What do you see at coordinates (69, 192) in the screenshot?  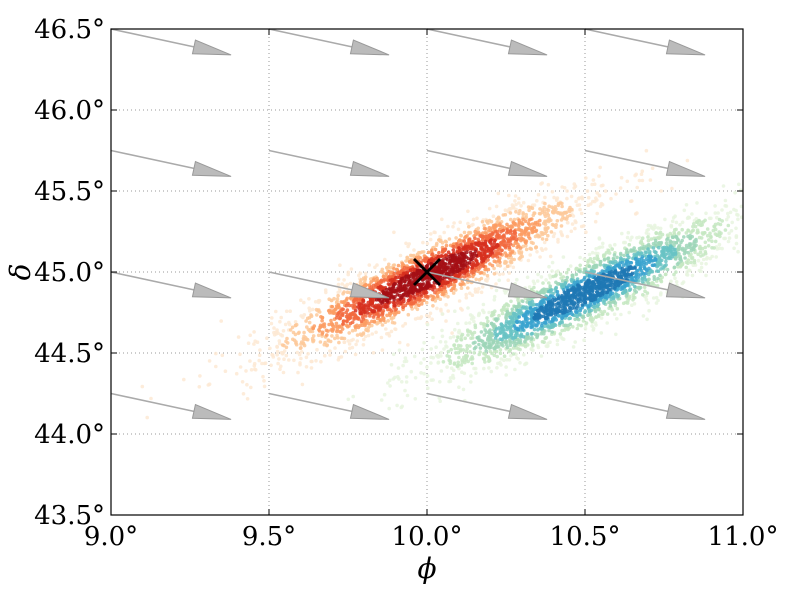 I see `y-tick-label: 45.5°` at bounding box center [69, 192].